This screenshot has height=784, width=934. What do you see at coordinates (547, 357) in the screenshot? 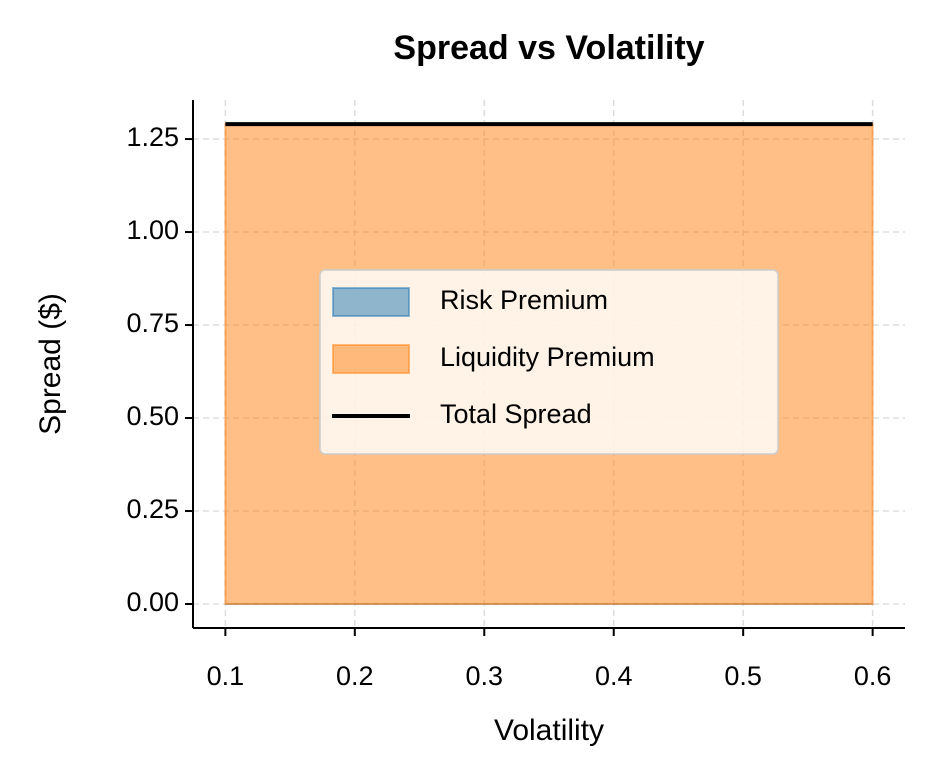
I see `legend-label: Liquidity Premium` at bounding box center [547, 357].